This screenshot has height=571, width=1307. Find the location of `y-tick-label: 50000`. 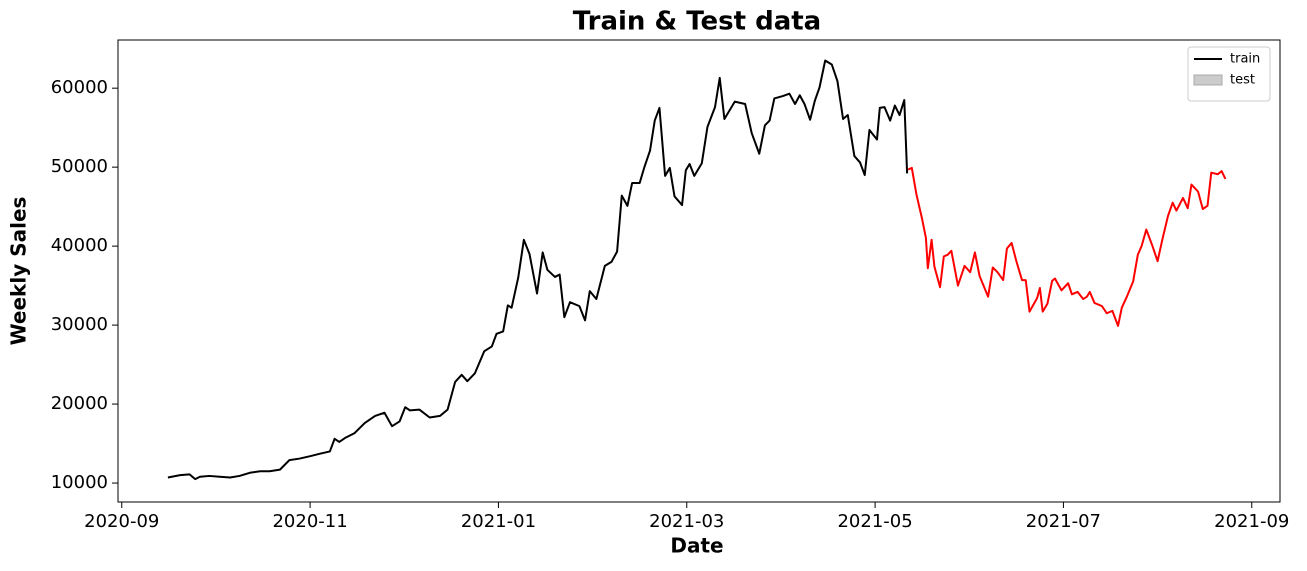

y-tick-label: 50000 is located at coordinates (79, 166).